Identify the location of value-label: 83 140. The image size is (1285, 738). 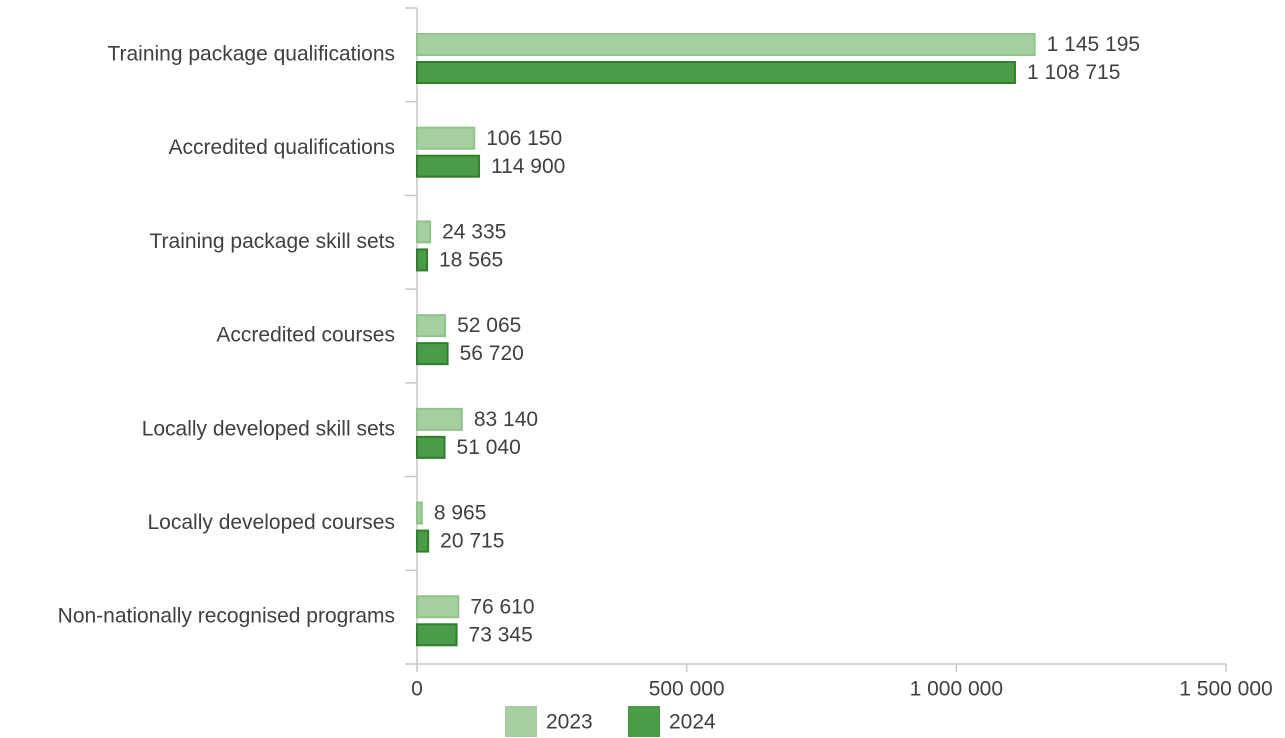
(506, 419).